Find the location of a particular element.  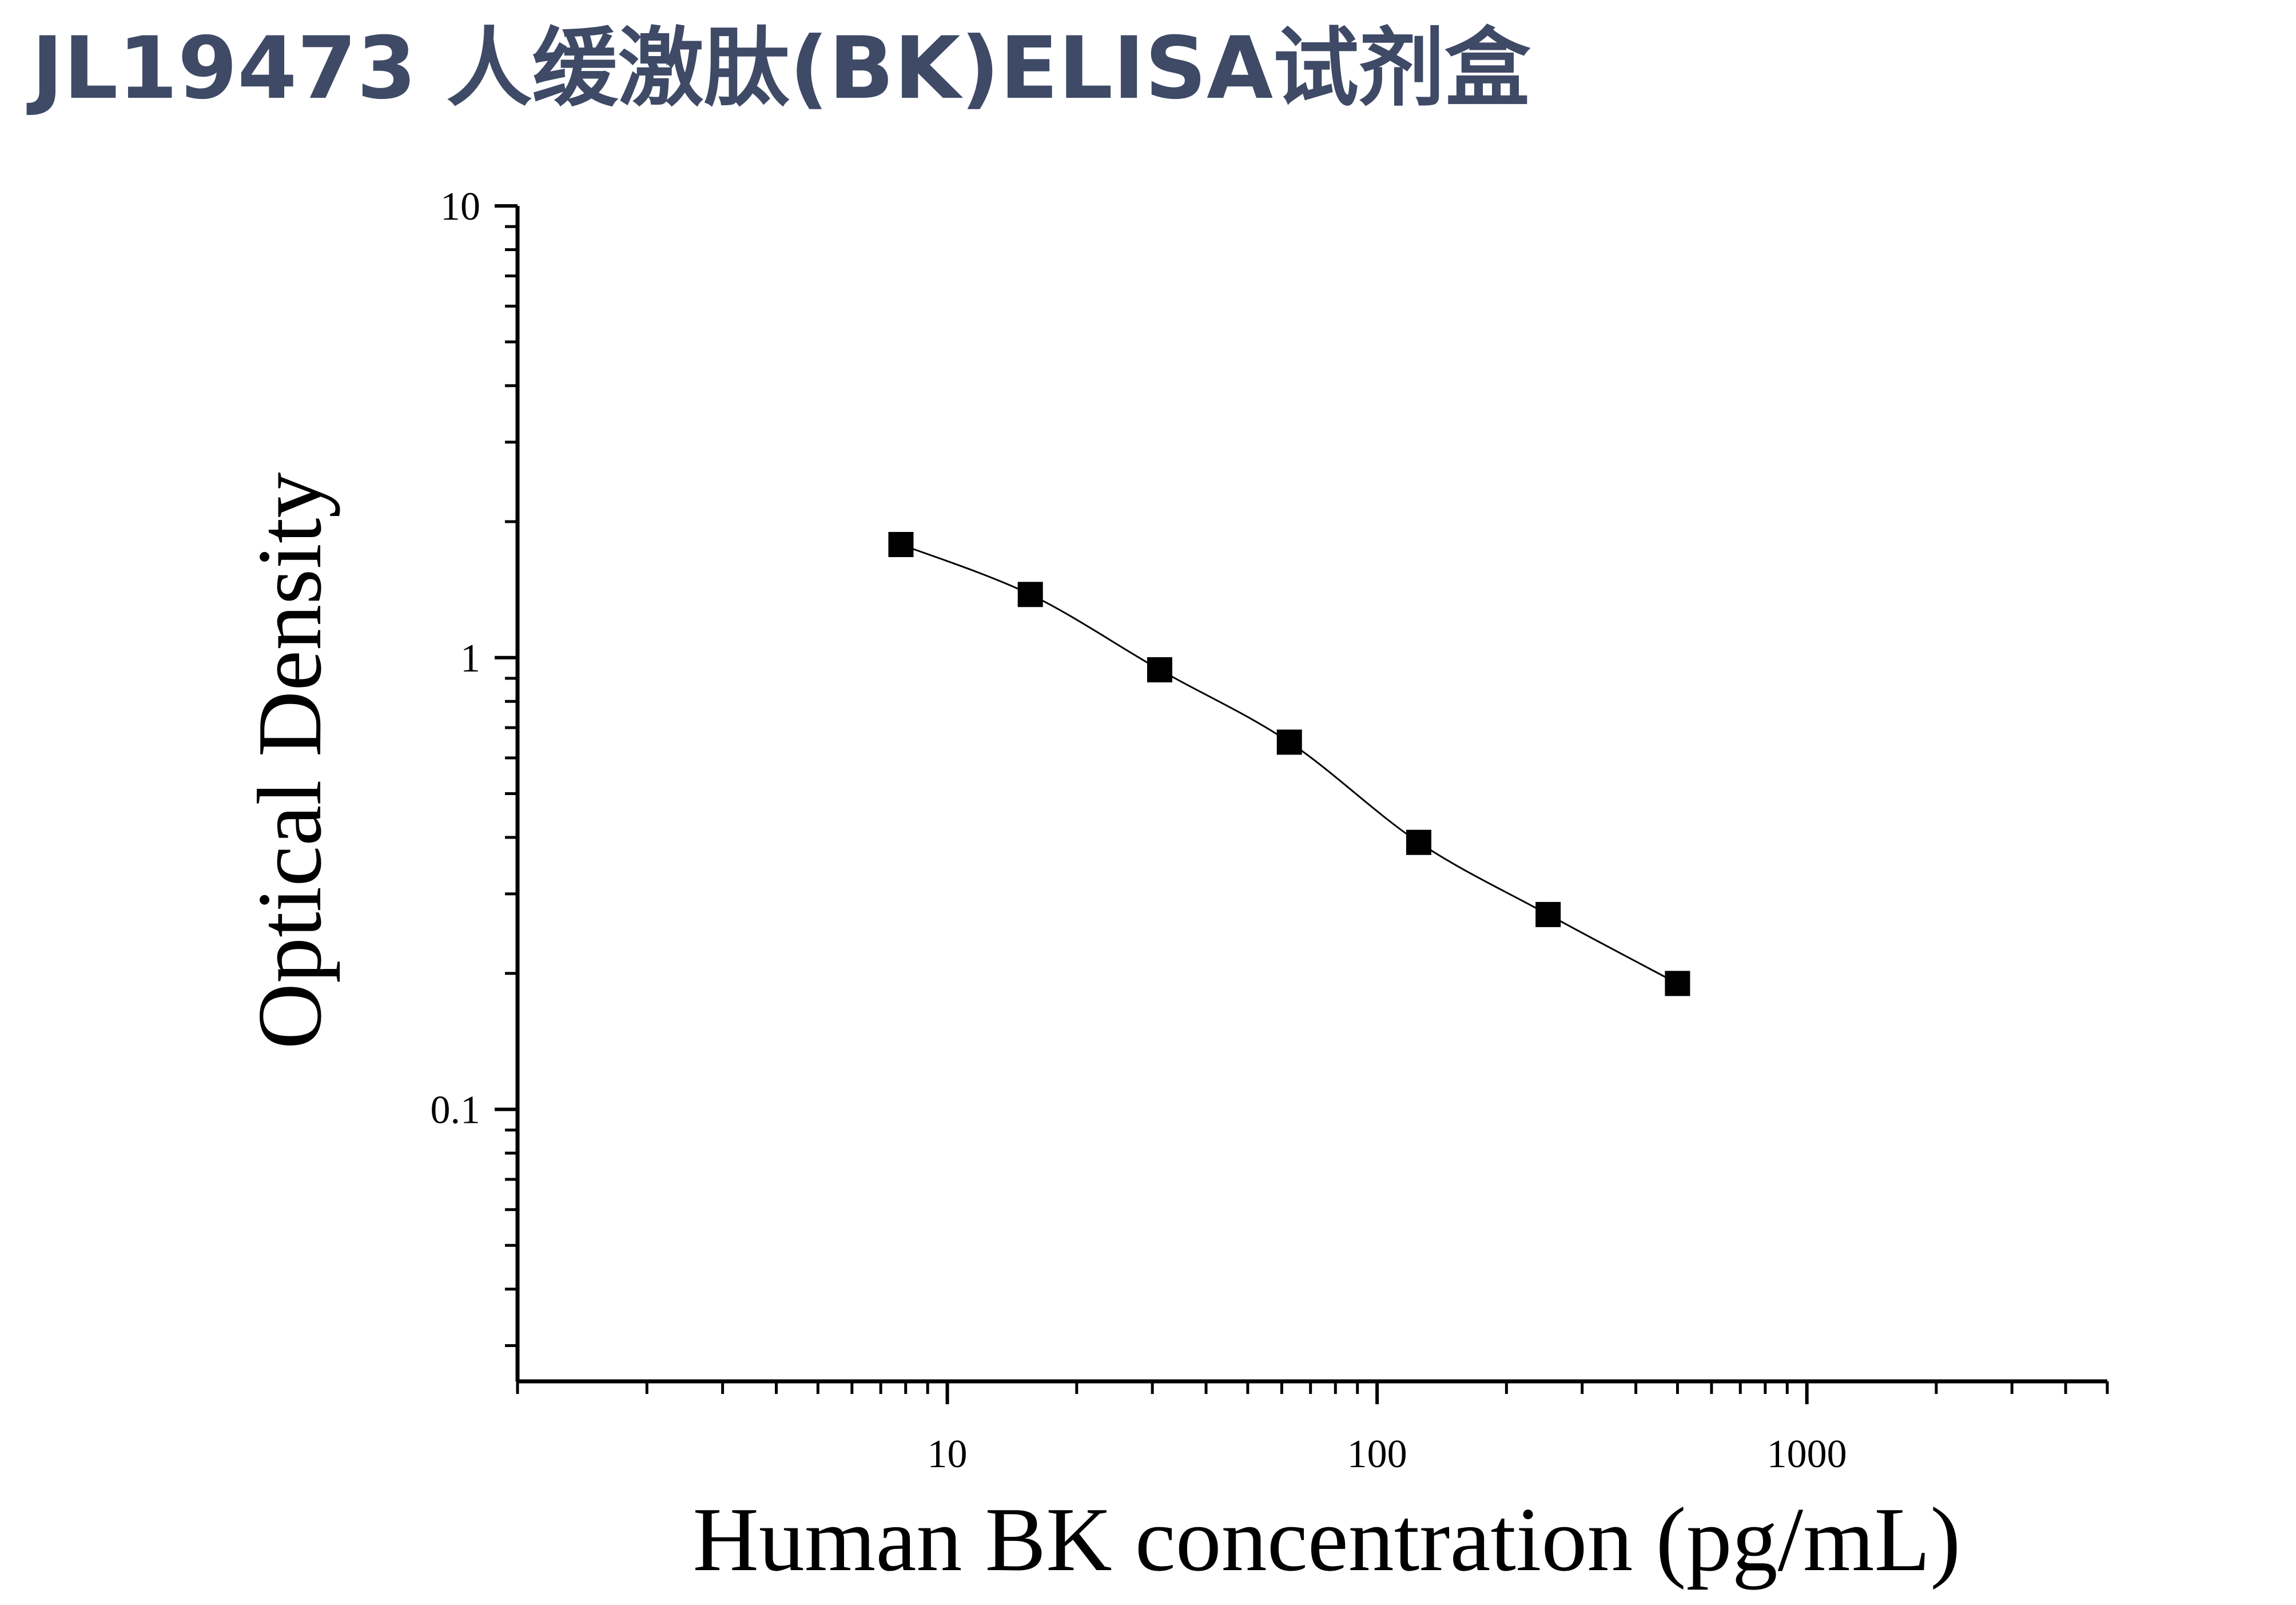

fit-curve is located at coordinates (1289, 763).